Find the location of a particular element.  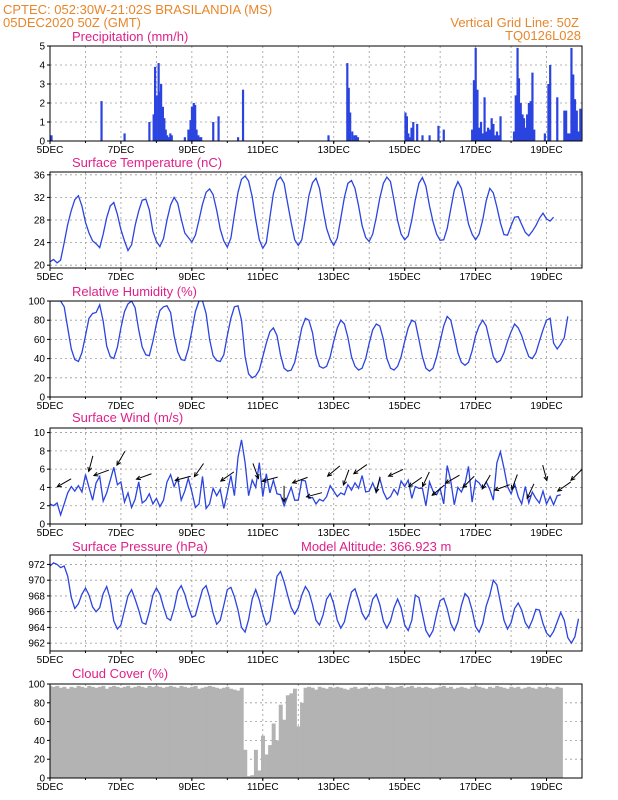

rh-ytick-label: 20 is located at coordinates (40, 378).